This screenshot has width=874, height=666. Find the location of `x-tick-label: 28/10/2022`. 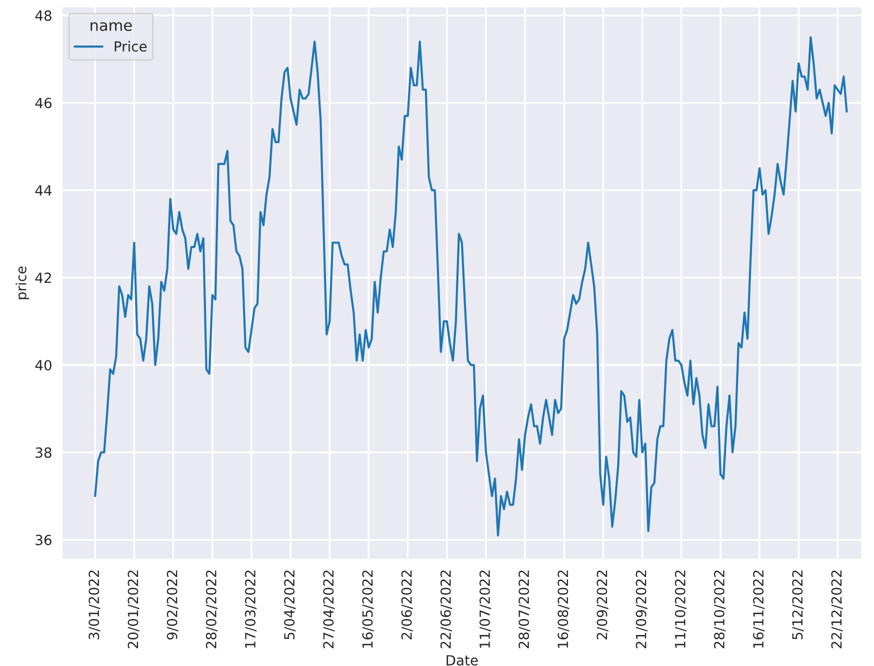

x-tick-label: 28/10/2022 is located at coordinates (720, 609).